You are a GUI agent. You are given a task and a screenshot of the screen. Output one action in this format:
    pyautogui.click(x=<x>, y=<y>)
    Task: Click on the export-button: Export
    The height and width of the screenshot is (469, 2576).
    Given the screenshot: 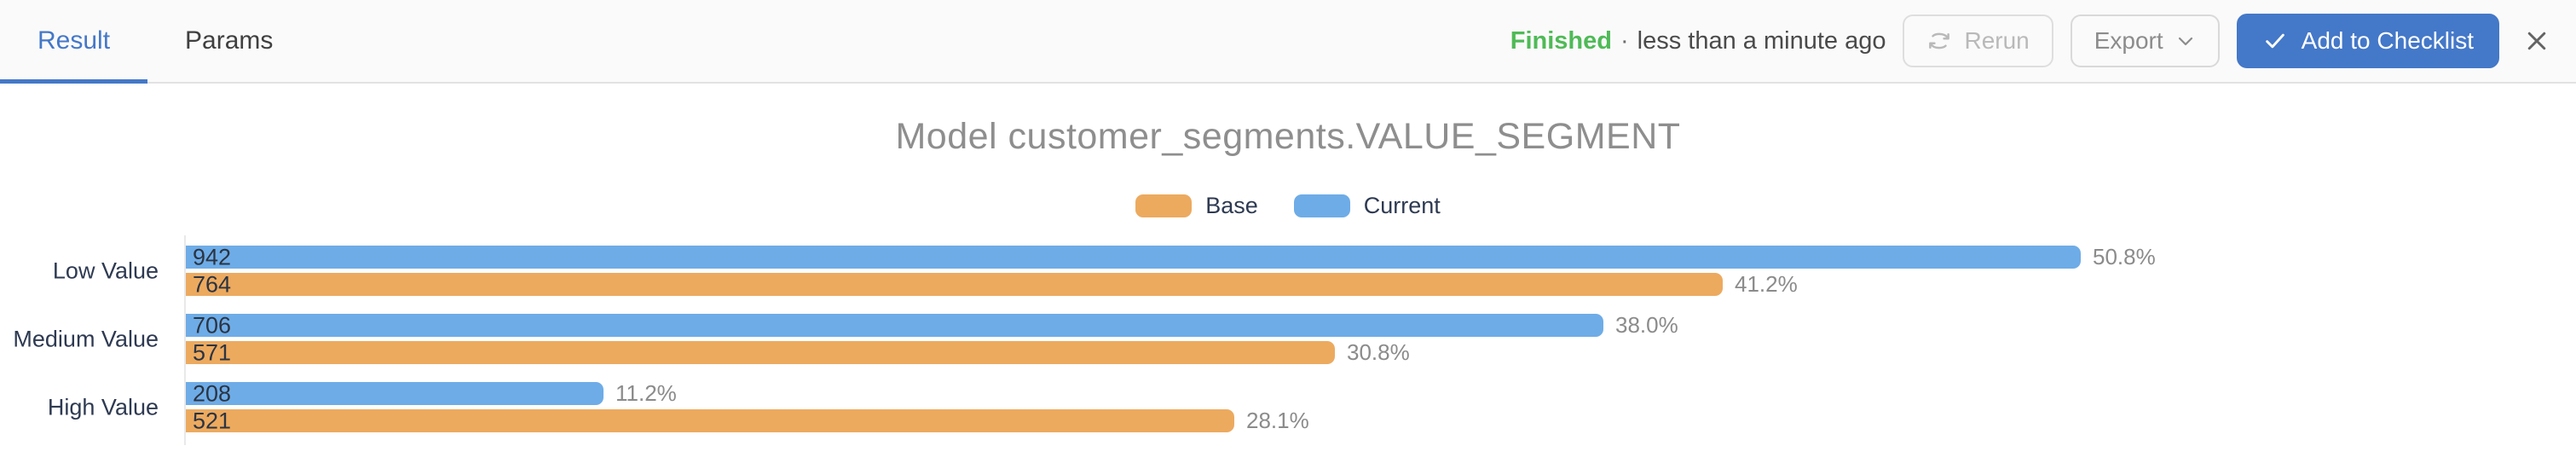 What is the action you would take?
    pyautogui.click(x=2145, y=41)
    